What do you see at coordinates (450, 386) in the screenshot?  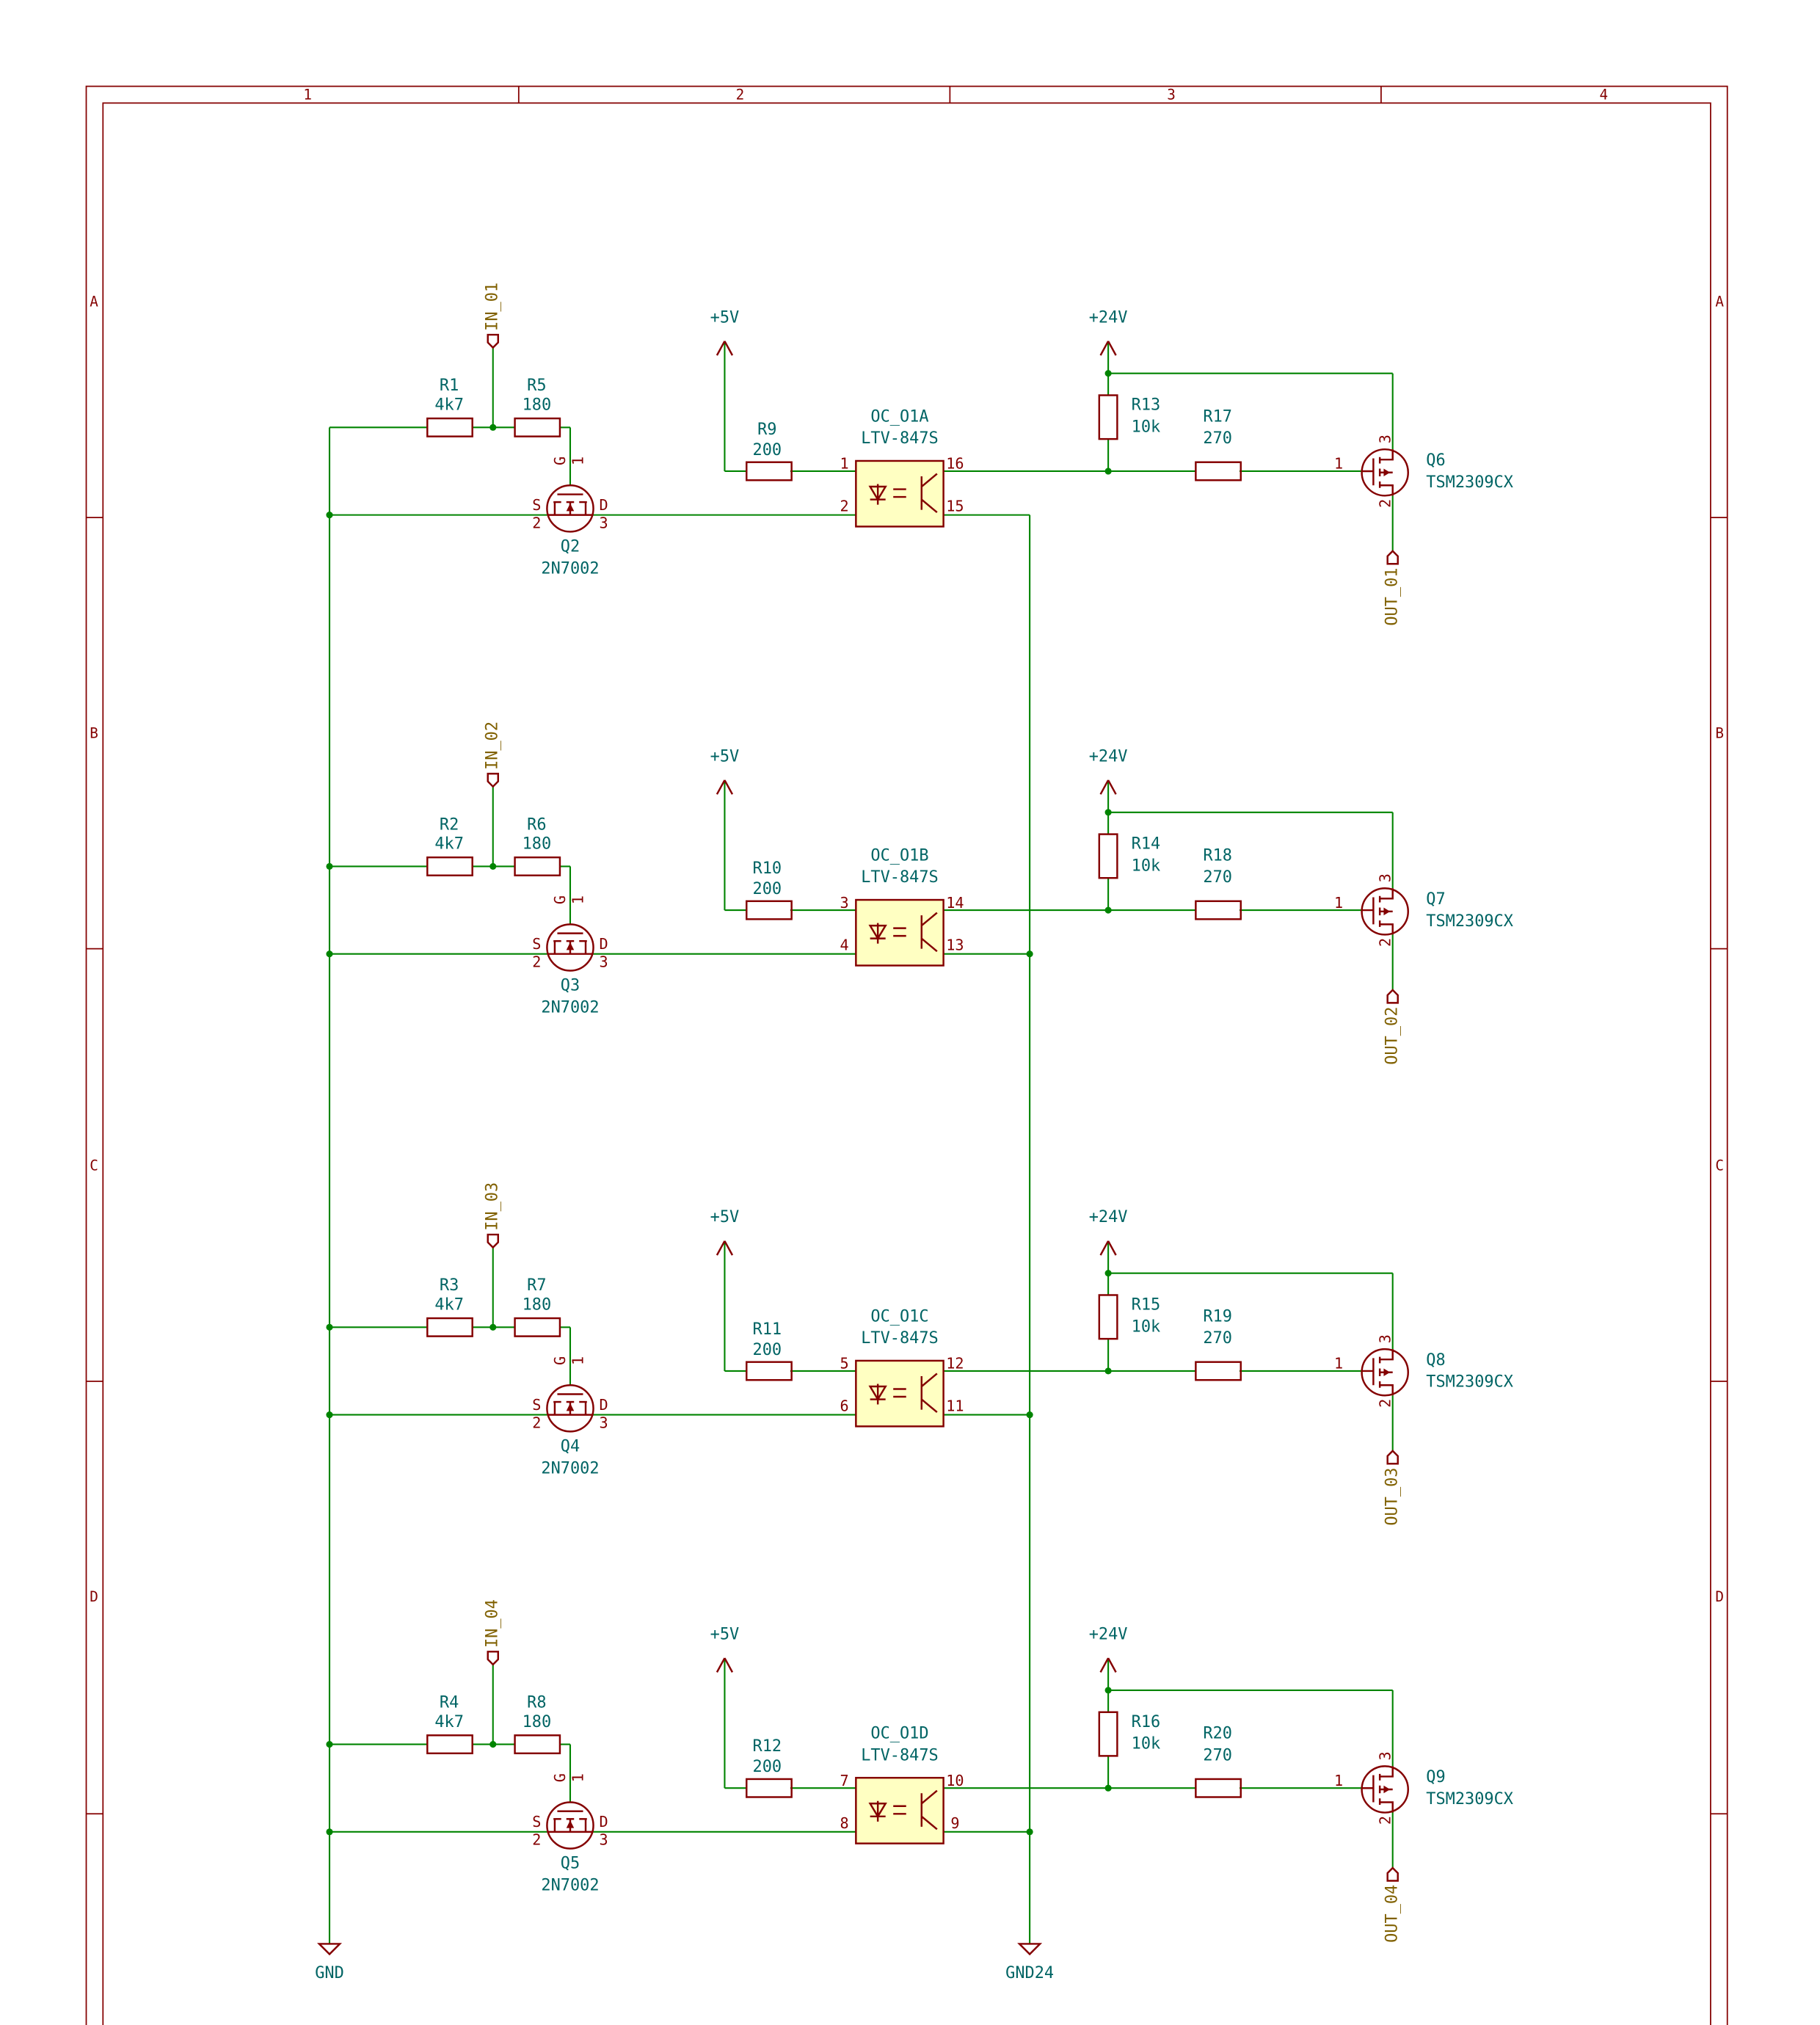 I see `ref: R1` at bounding box center [450, 386].